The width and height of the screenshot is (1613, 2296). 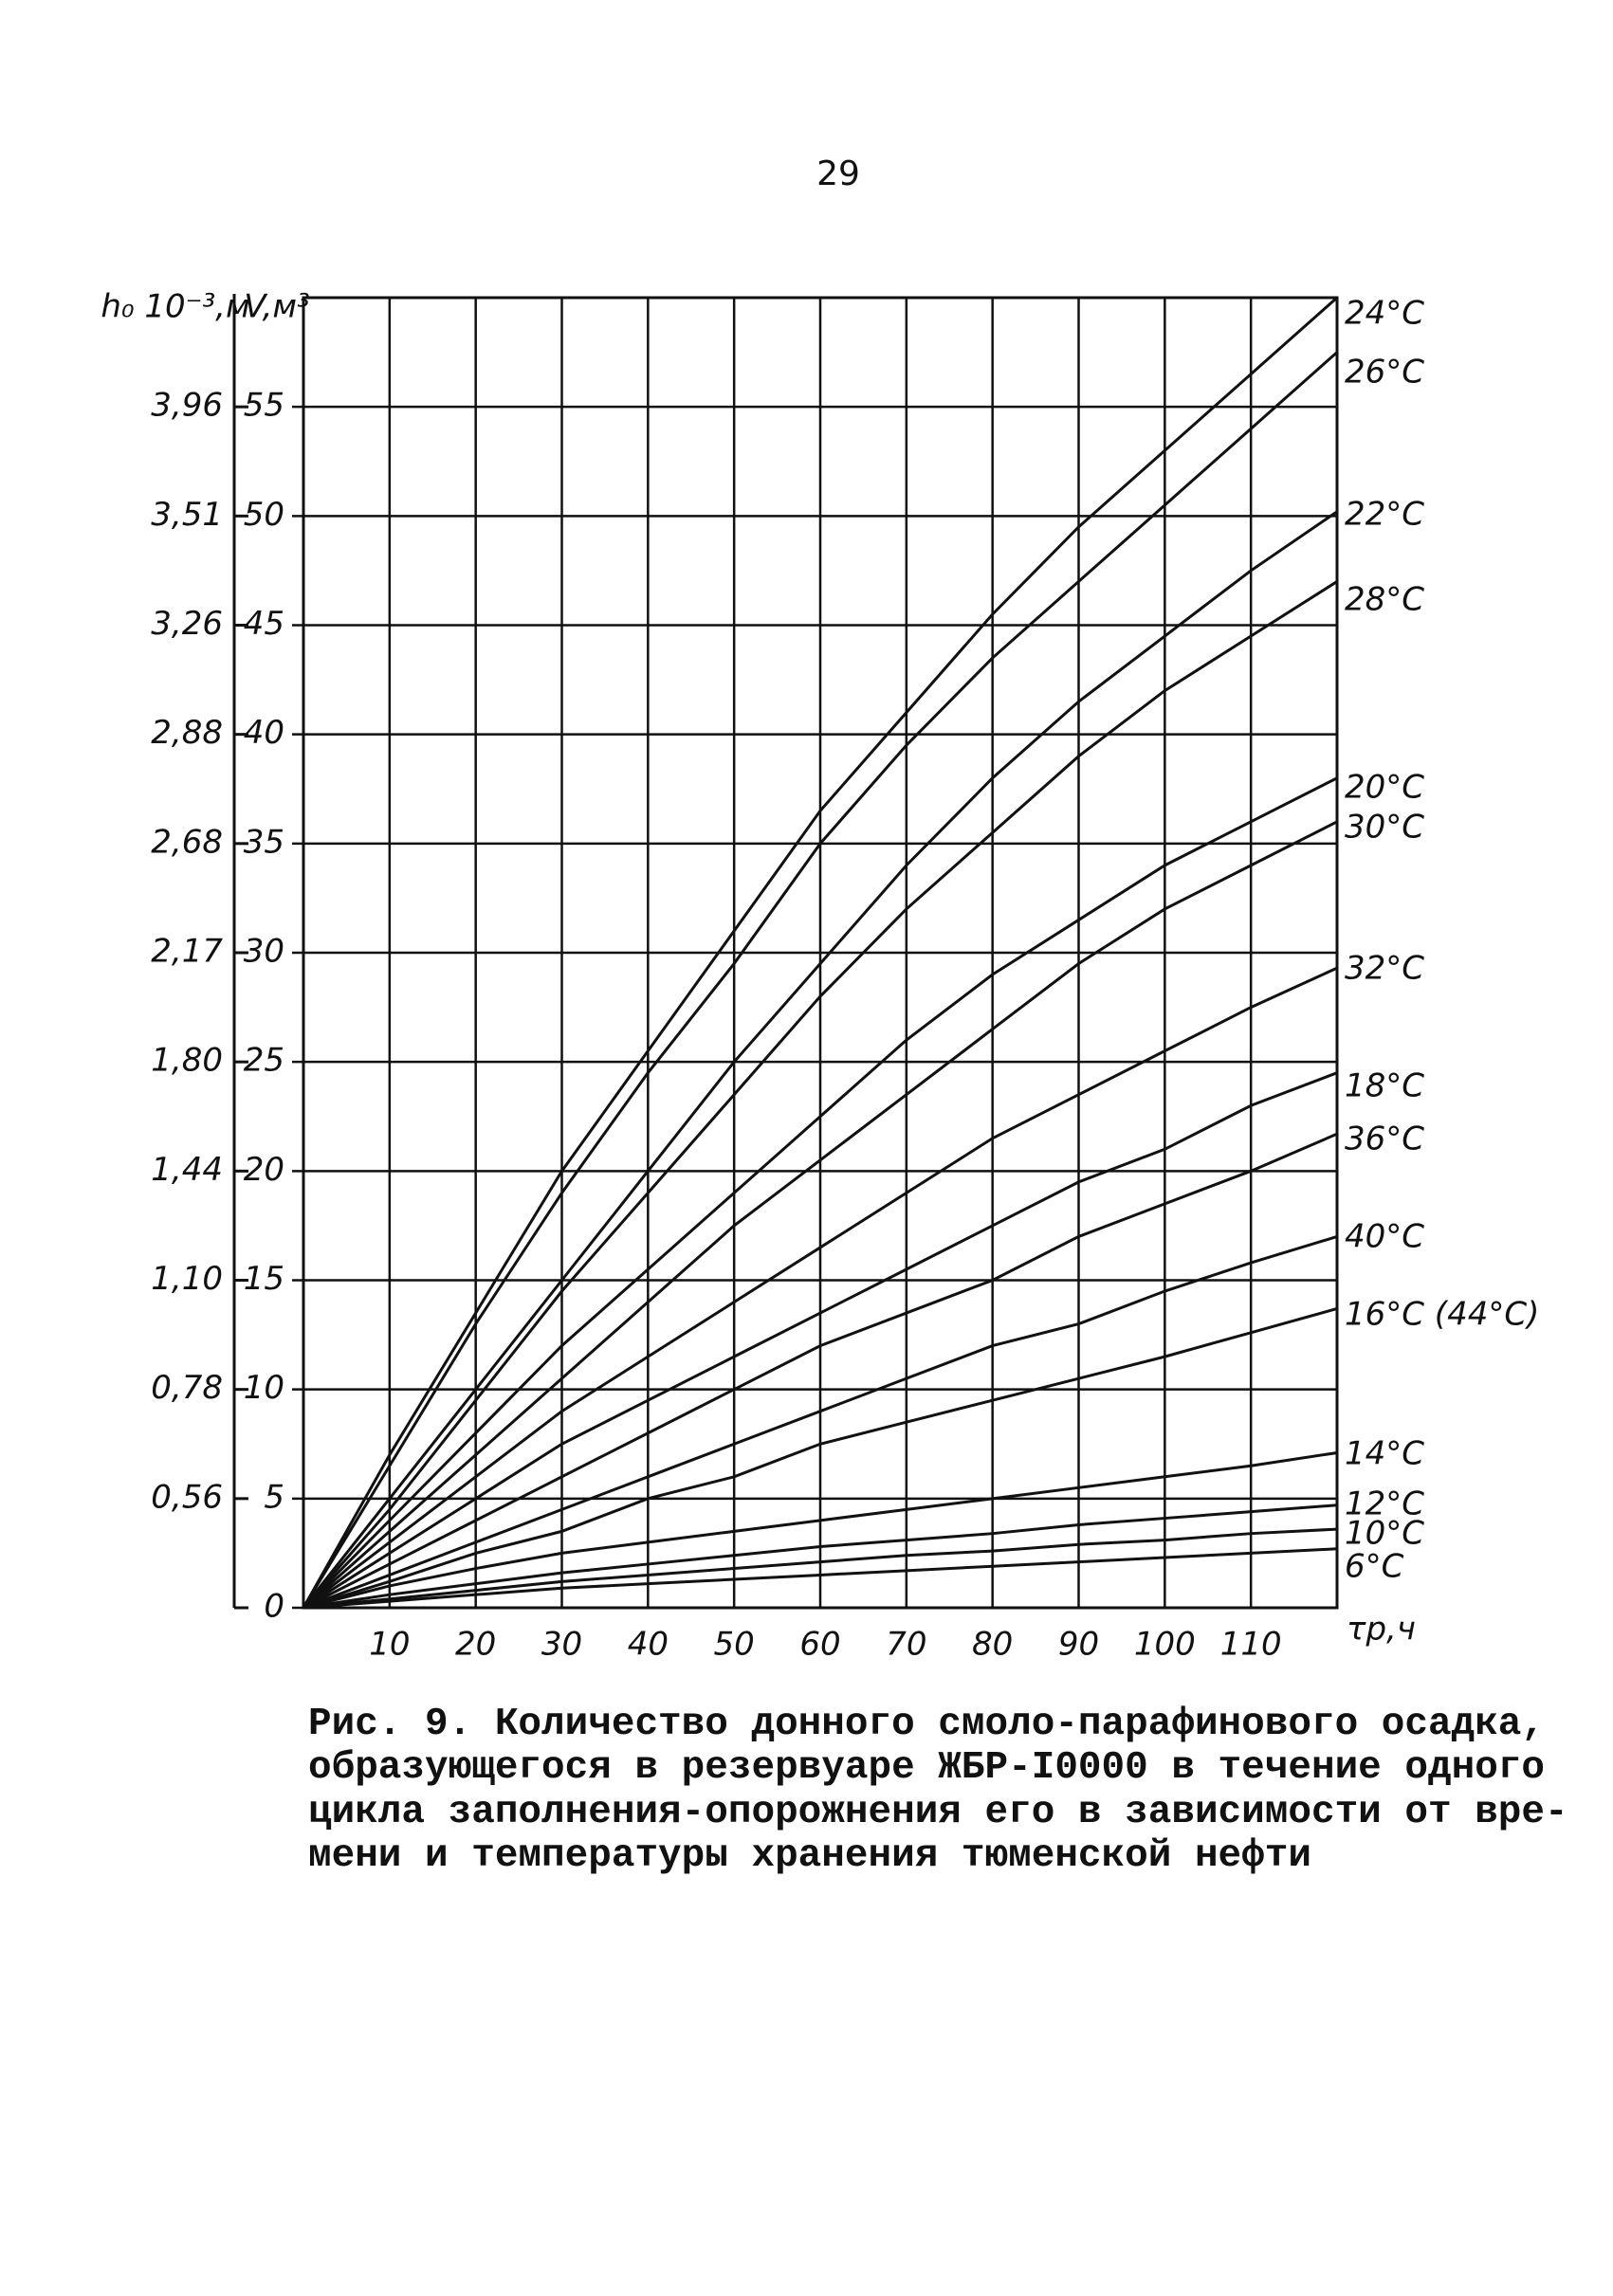 What do you see at coordinates (648, 1645) in the screenshot?
I see `x-tick-label: 40` at bounding box center [648, 1645].